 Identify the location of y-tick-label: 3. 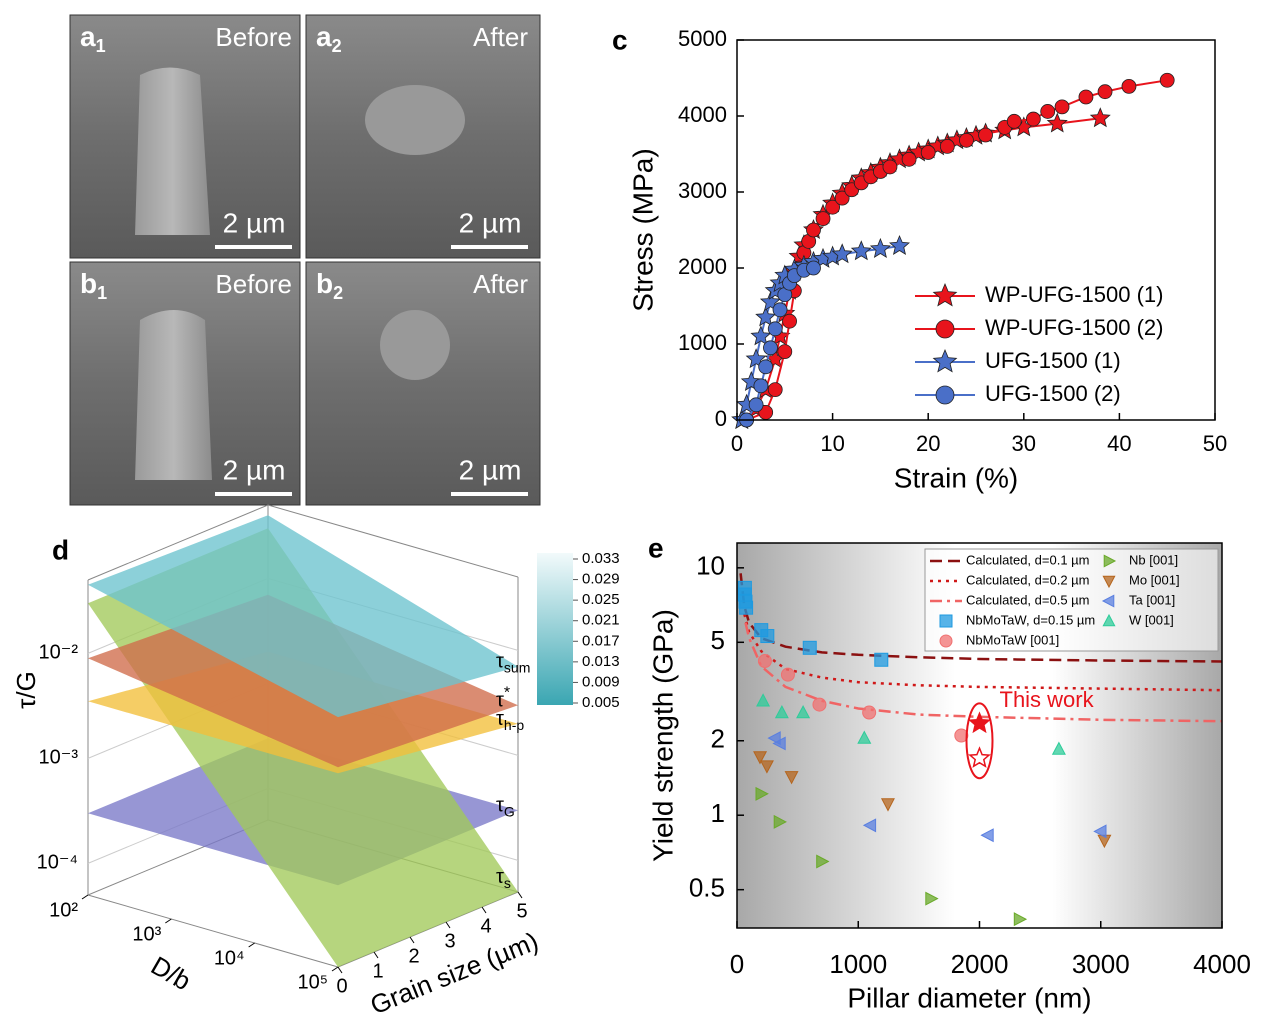
(449, 941).